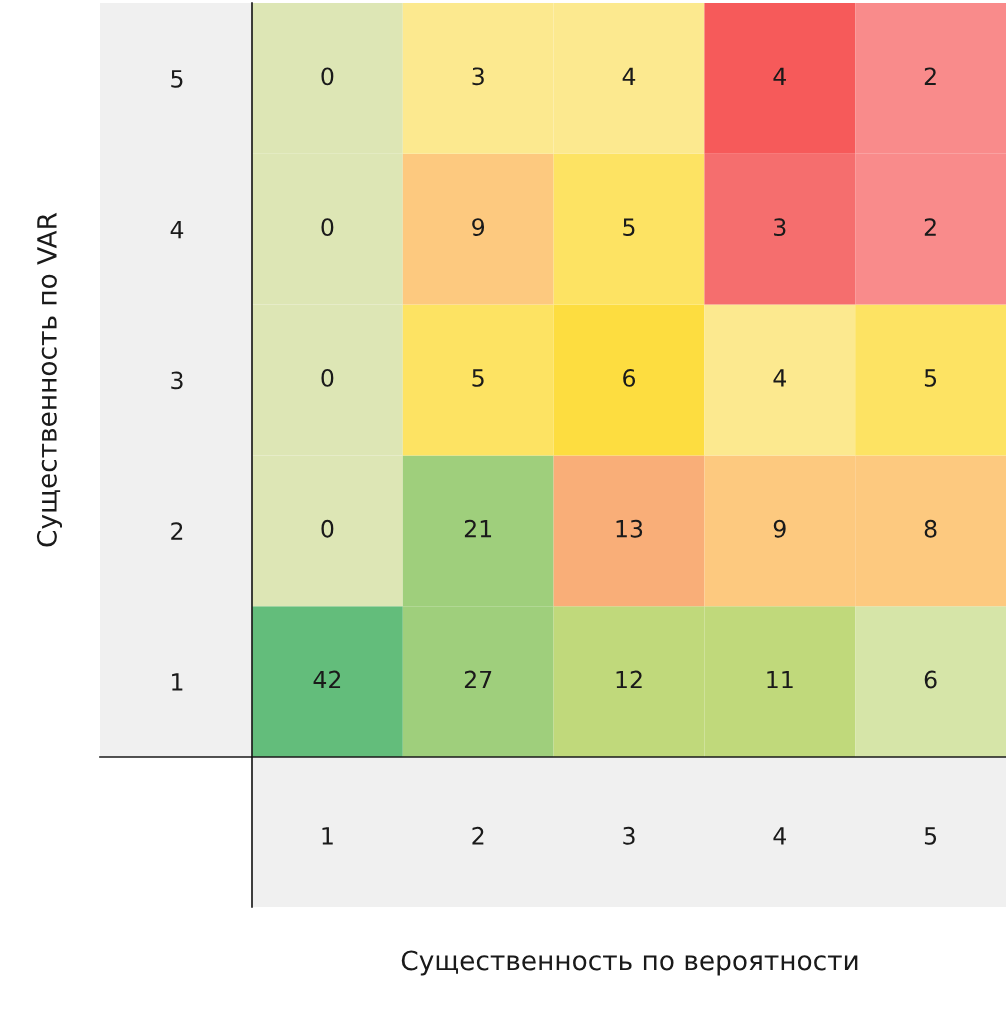  What do you see at coordinates (478, 528) in the screenshot?
I see `data-label: 21` at bounding box center [478, 528].